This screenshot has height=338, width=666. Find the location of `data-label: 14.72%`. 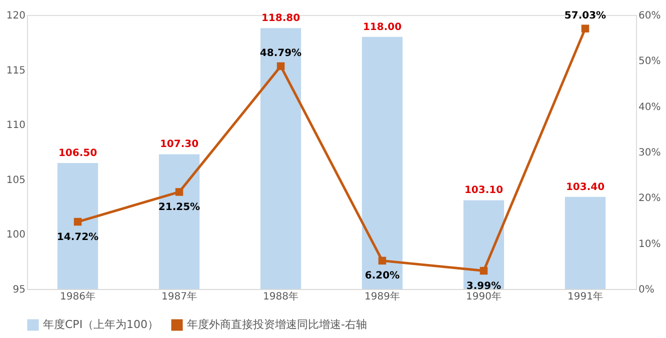

data-label: 14.72% is located at coordinates (77, 237).